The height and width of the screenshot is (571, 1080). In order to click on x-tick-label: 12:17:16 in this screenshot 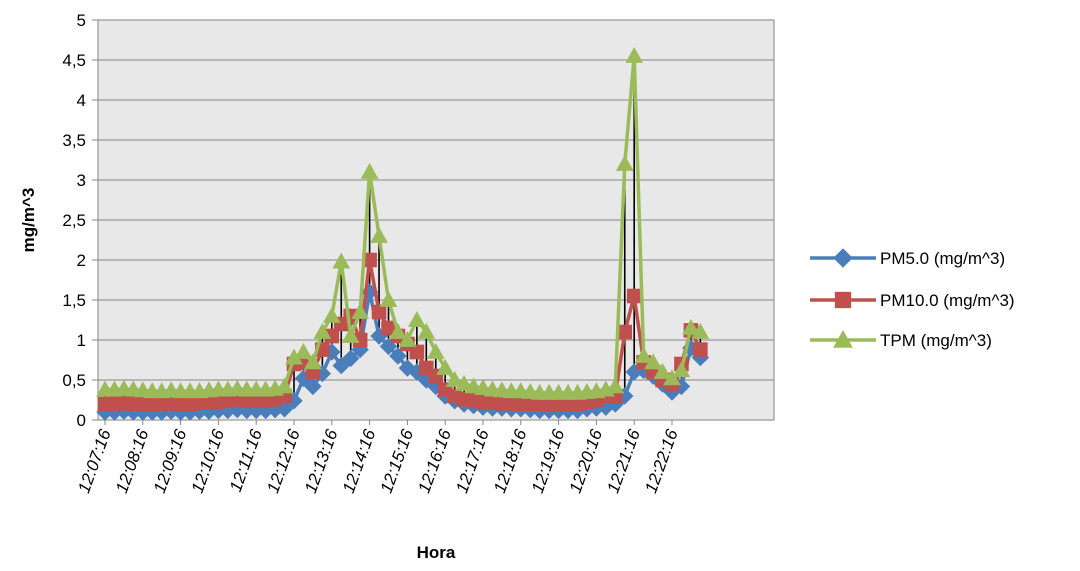, I will do `click(472, 460)`.